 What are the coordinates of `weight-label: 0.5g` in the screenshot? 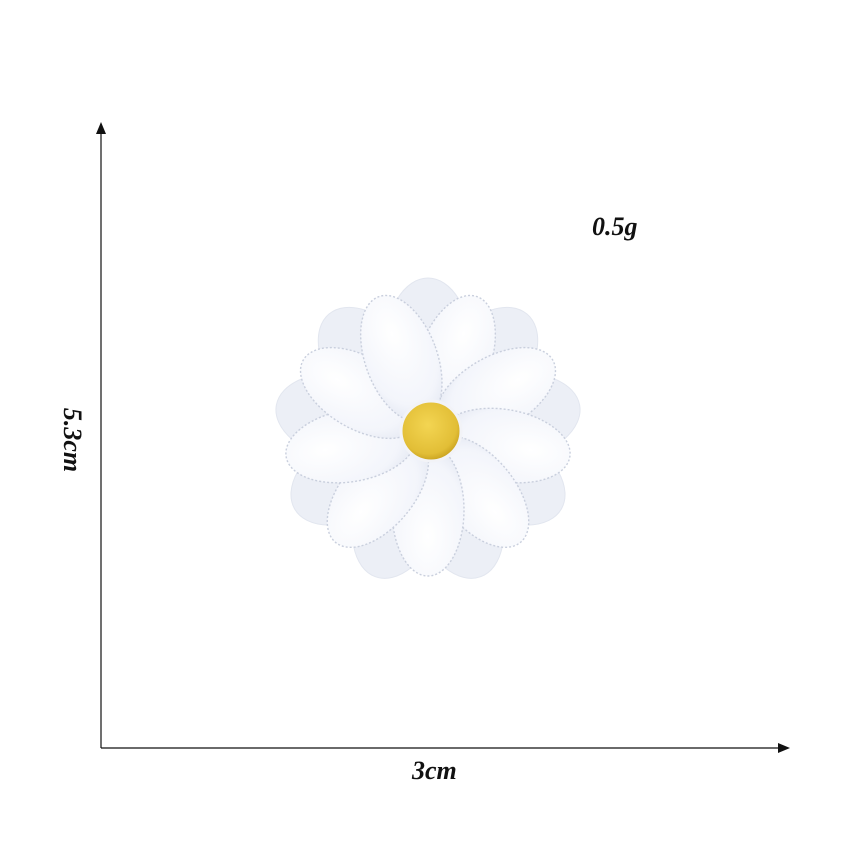 It's located at (615, 226).